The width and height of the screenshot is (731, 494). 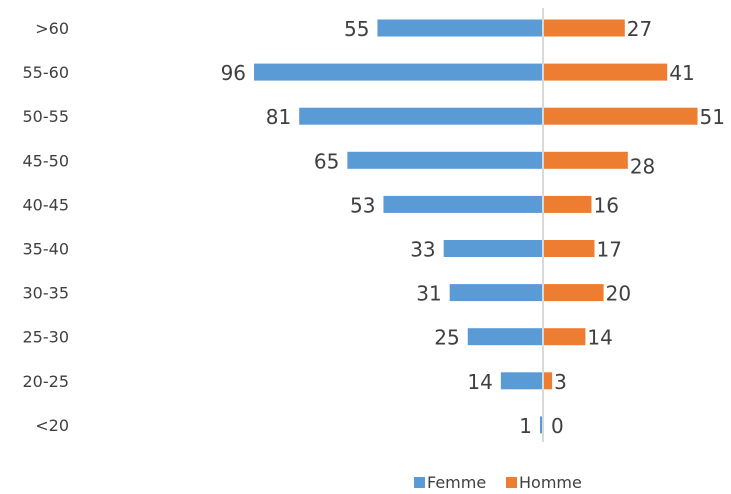 I want to click on value-label-femme-55-60: 96, so click(x=233, y=73).